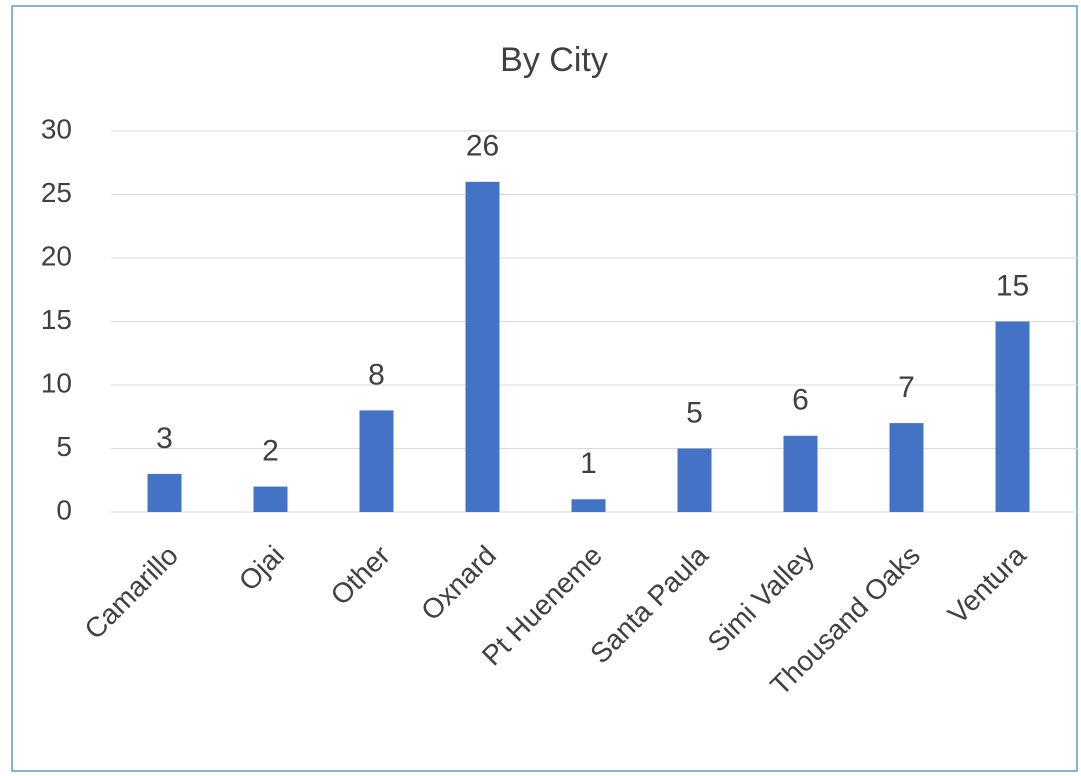 The image size is (1081, 776). What do you see at coordinates (554, 60) in the screenshot?
I see `chart-title: By City` at bounding box center [554, 60].